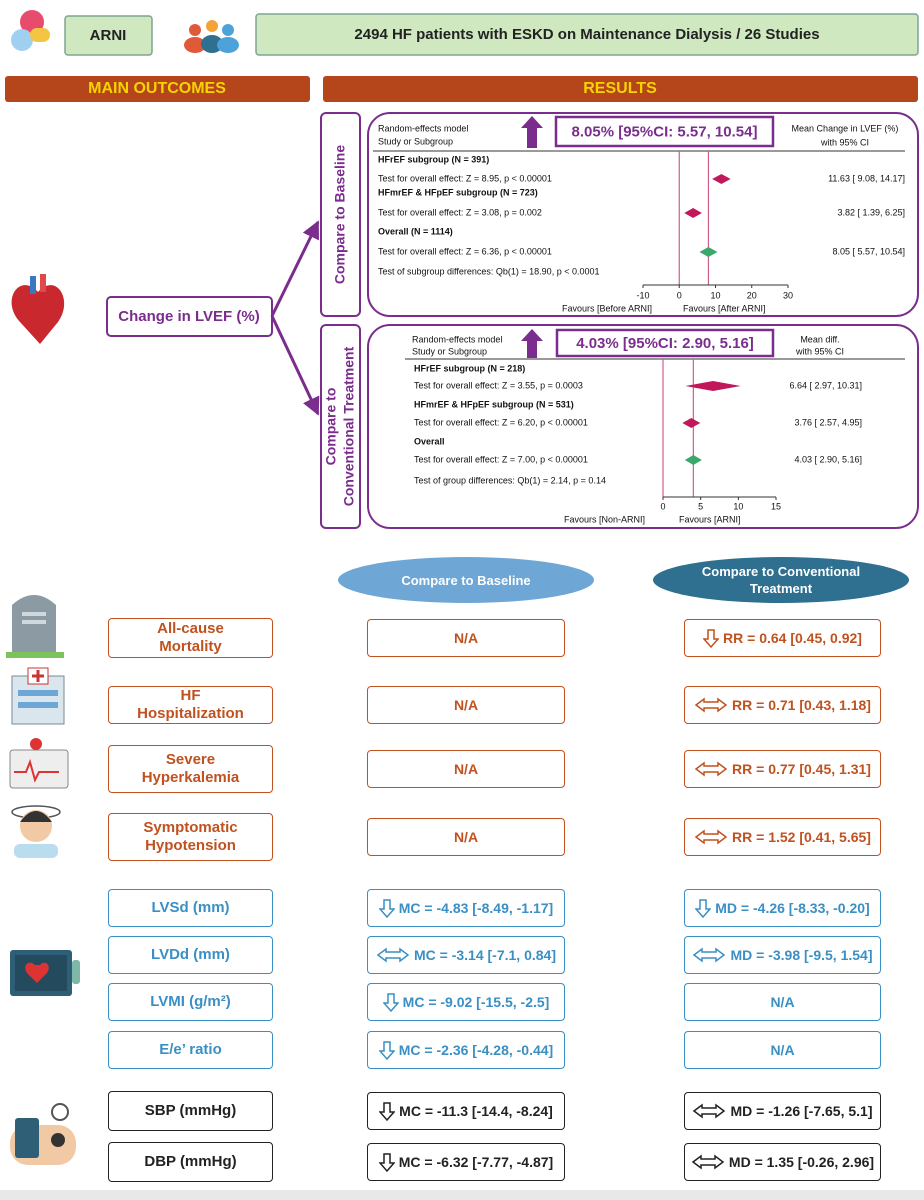 The height and width of the screenshot is (1200, 924). I want to click on result-text: MD = -4.26 [-8.33, -0.20], so click(792, 908).